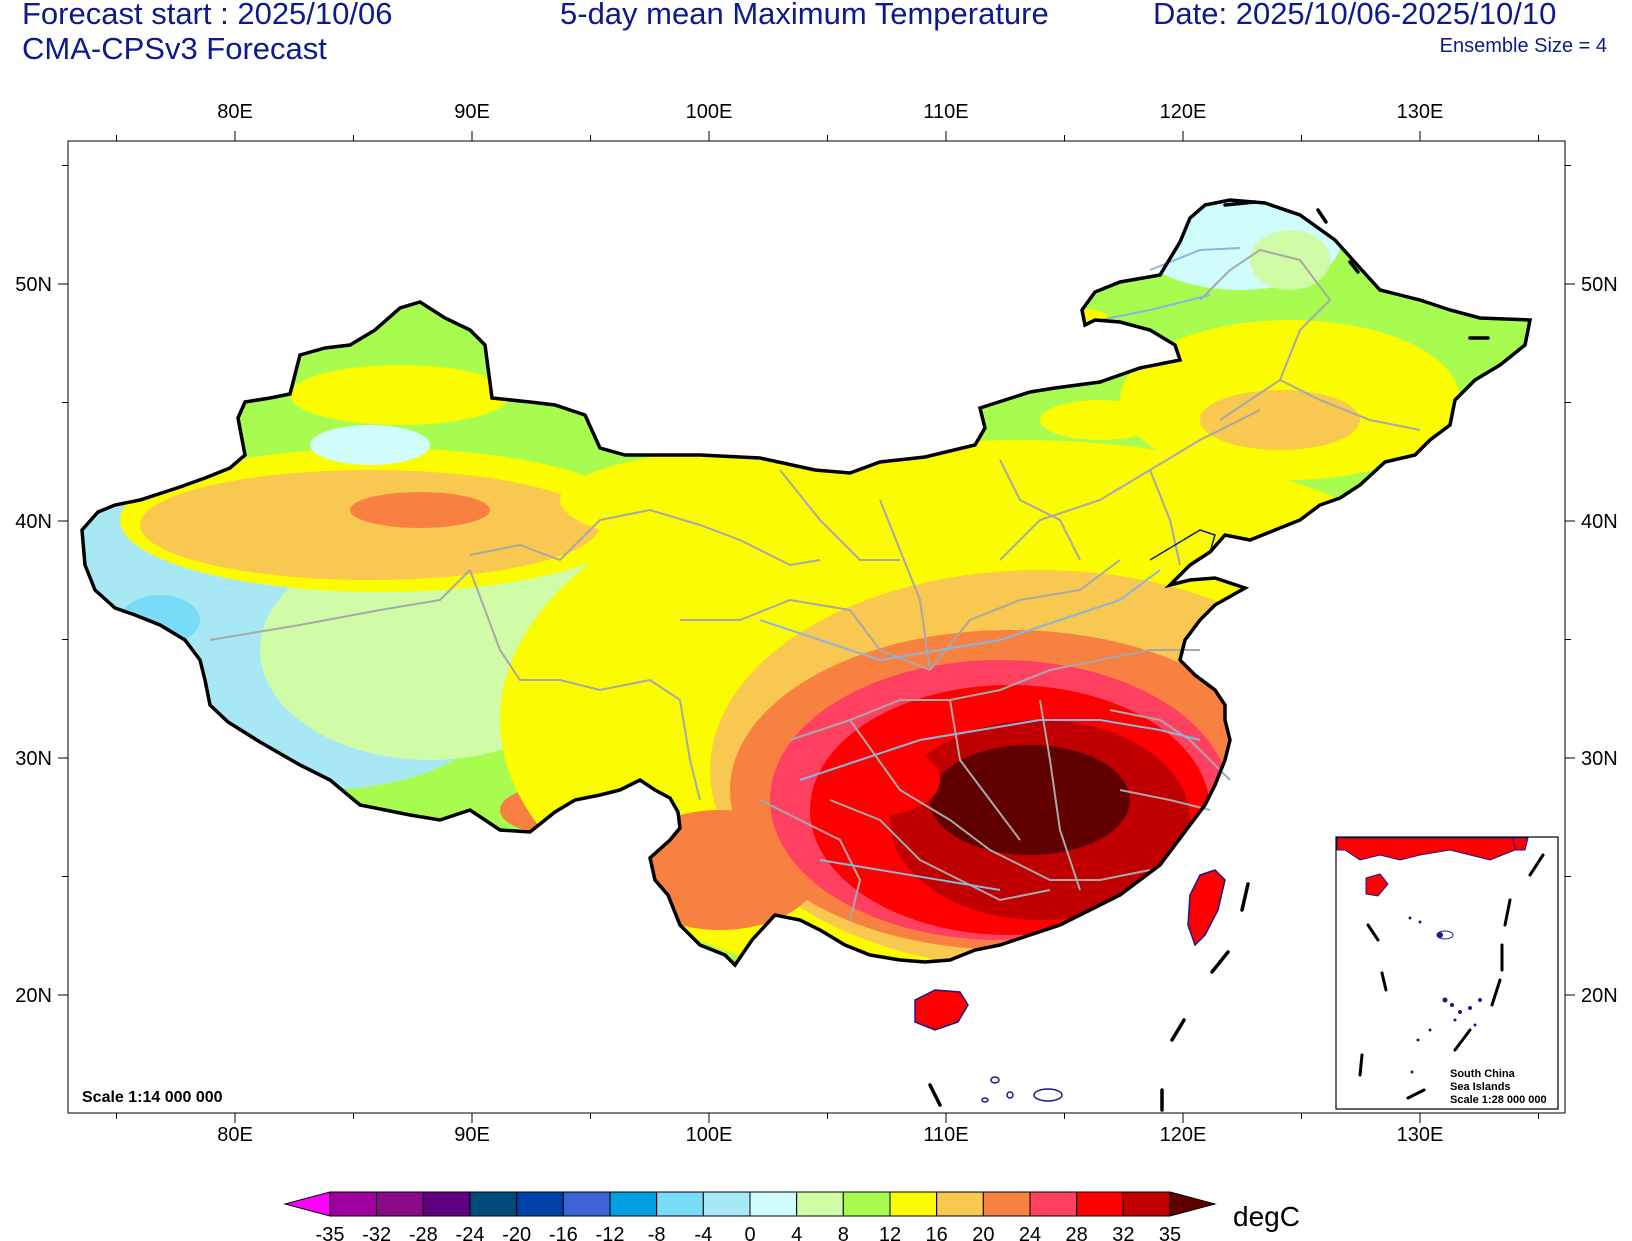 This screenshot has height=1241, width=1632. I want to click on colorbar-unit: degC, so click(1266, 1216).